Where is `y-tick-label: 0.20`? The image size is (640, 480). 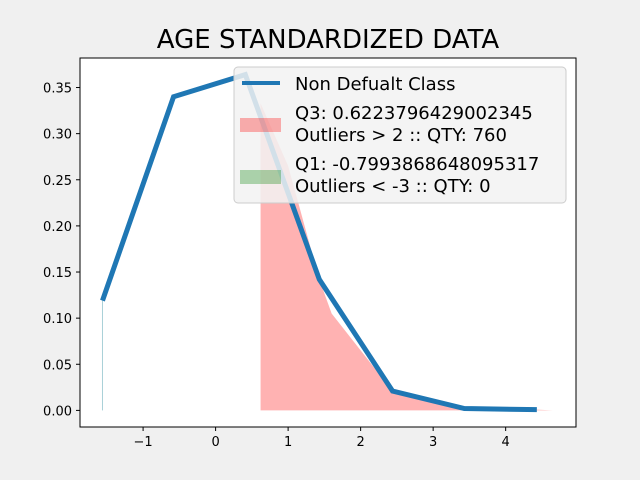 y-tick-label: 0.20 is located at coordinates (57, 227).